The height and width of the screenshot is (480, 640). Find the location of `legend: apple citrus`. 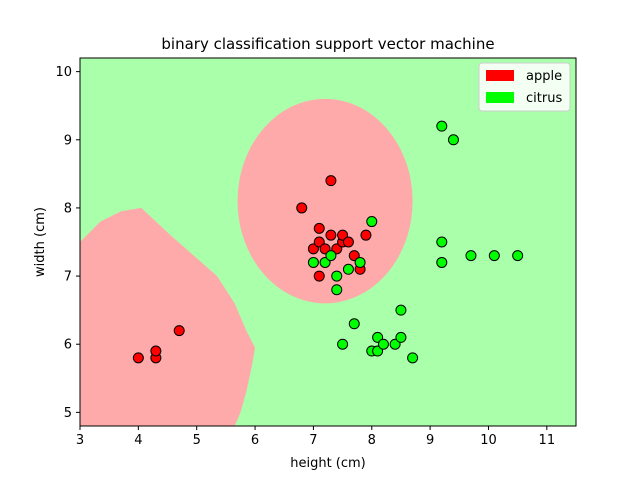

legend: apple citrus is located at coordinates (524, 87).